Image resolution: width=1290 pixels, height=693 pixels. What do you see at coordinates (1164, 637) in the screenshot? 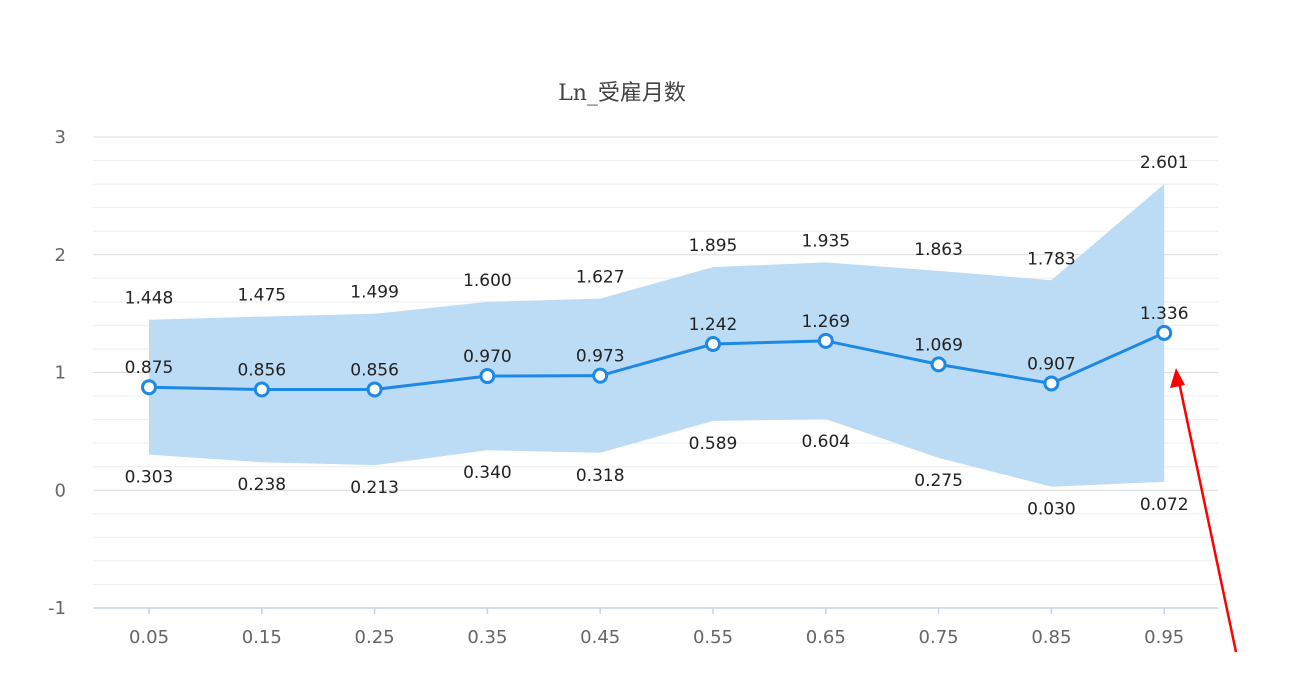
I see `x-tick-label: 0.95` at bounding box center [1164, 637].